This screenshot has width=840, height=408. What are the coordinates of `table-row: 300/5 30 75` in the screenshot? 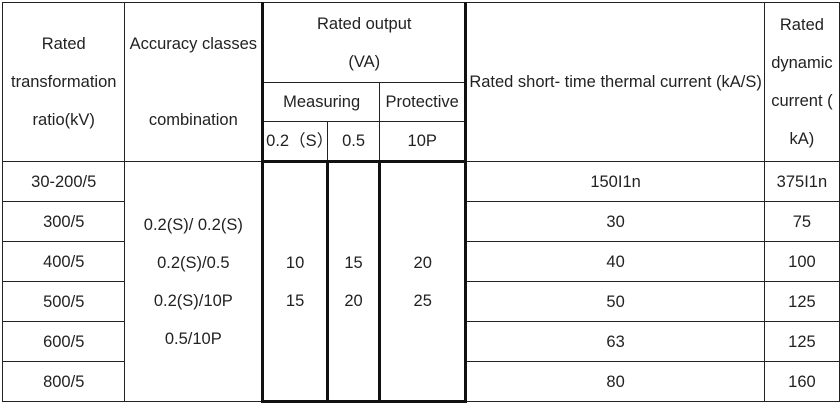 It's located at (420, 221).